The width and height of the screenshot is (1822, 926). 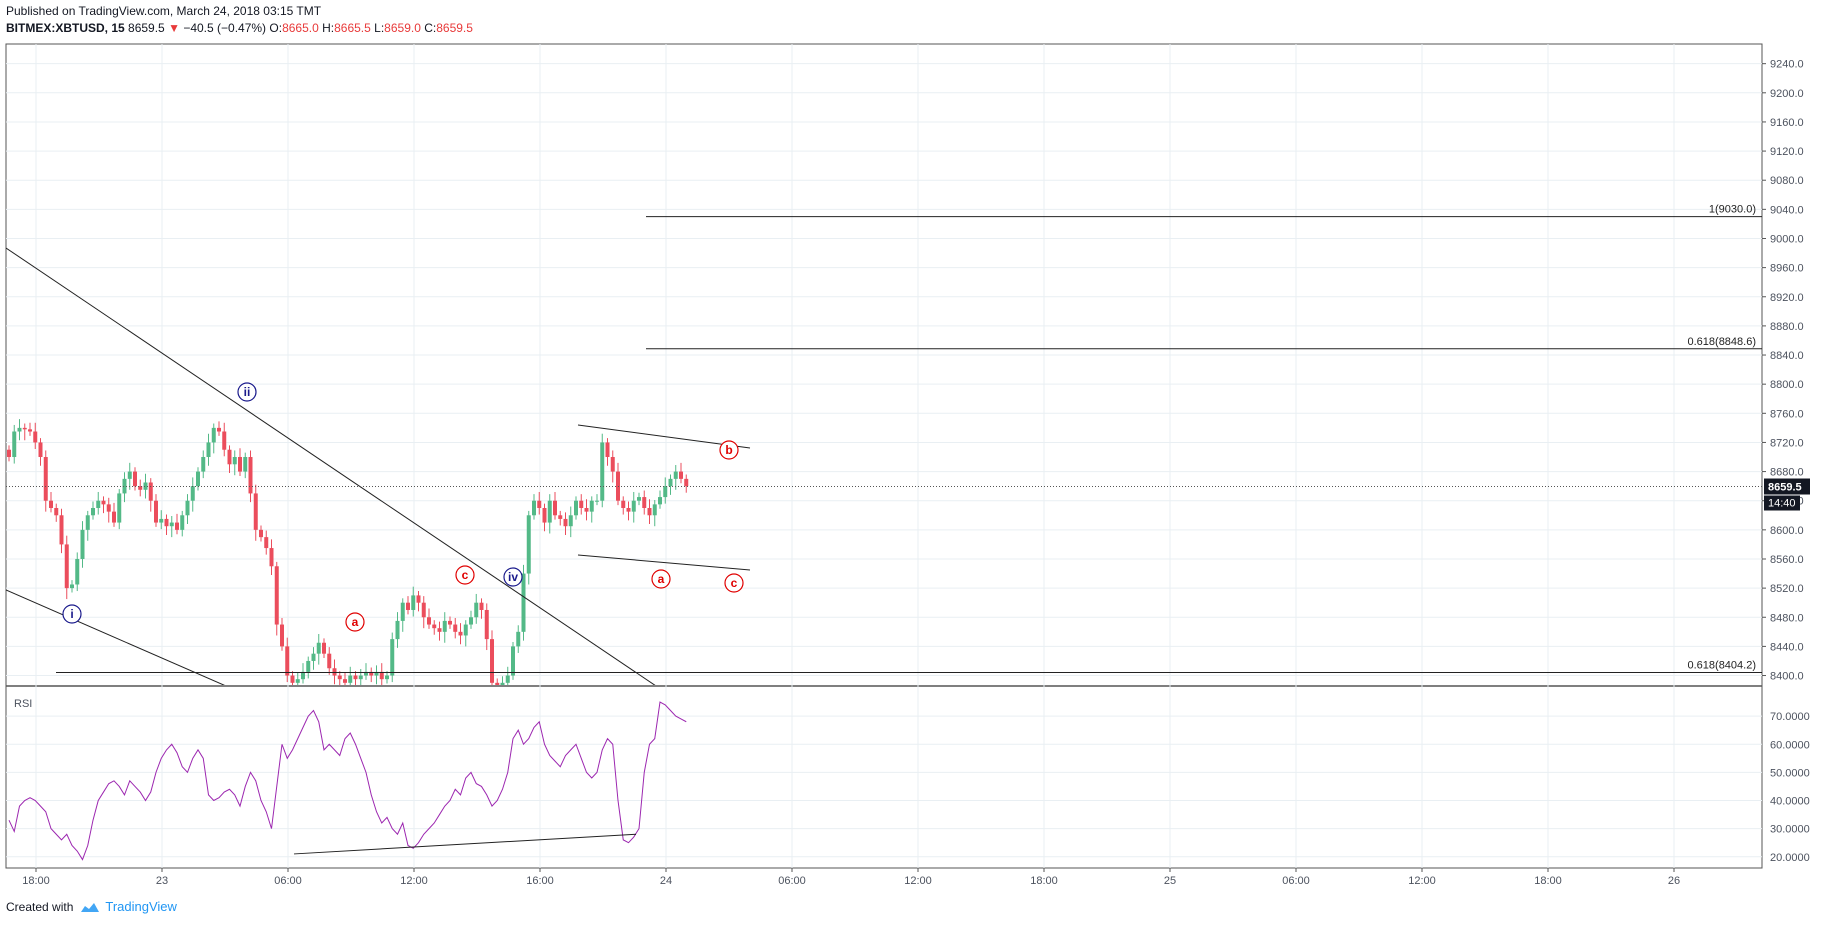 What do you see at coordinates (1787, 94) in the screenshot?
I see `price-label: 9200.0` at bounding box center [1787, 94].